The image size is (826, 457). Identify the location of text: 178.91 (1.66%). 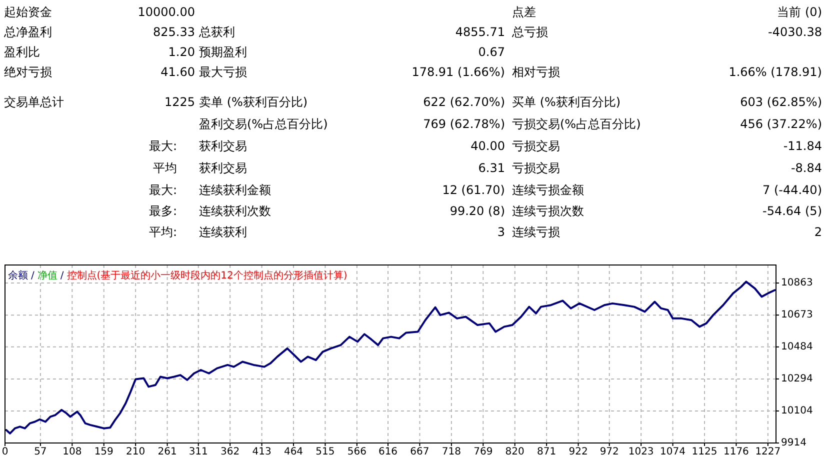
(458, 72).